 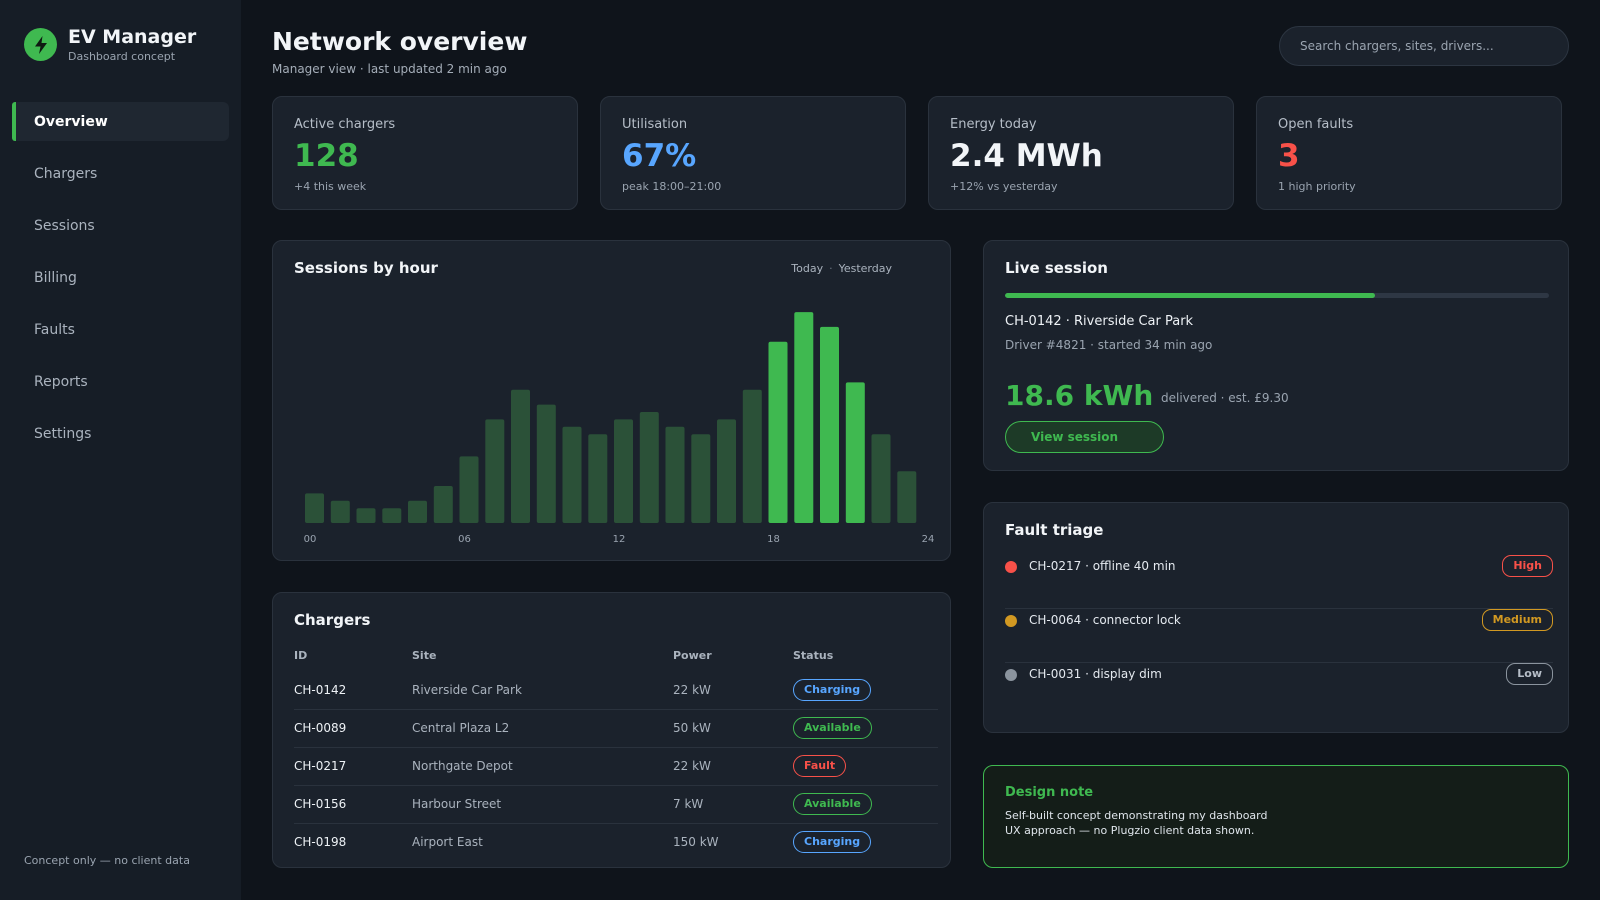 I want to click on sidebar-item-chargers: Chargers, so click(x=66, y=173).